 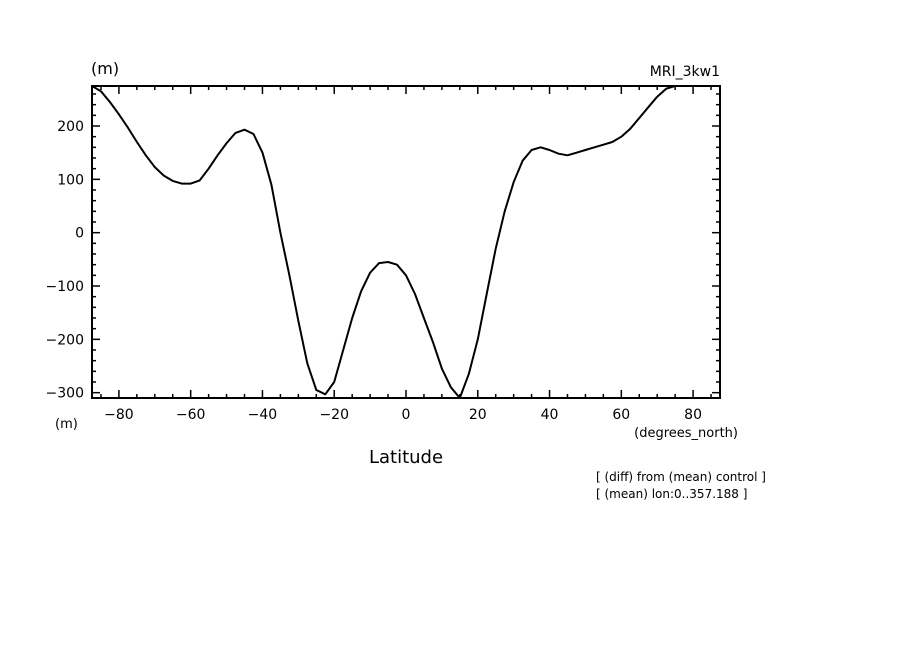 What do you see at coordinates (621, 415) in the screenshot?
I see `x-tick-label: 60` at bounding box center [621, 415].